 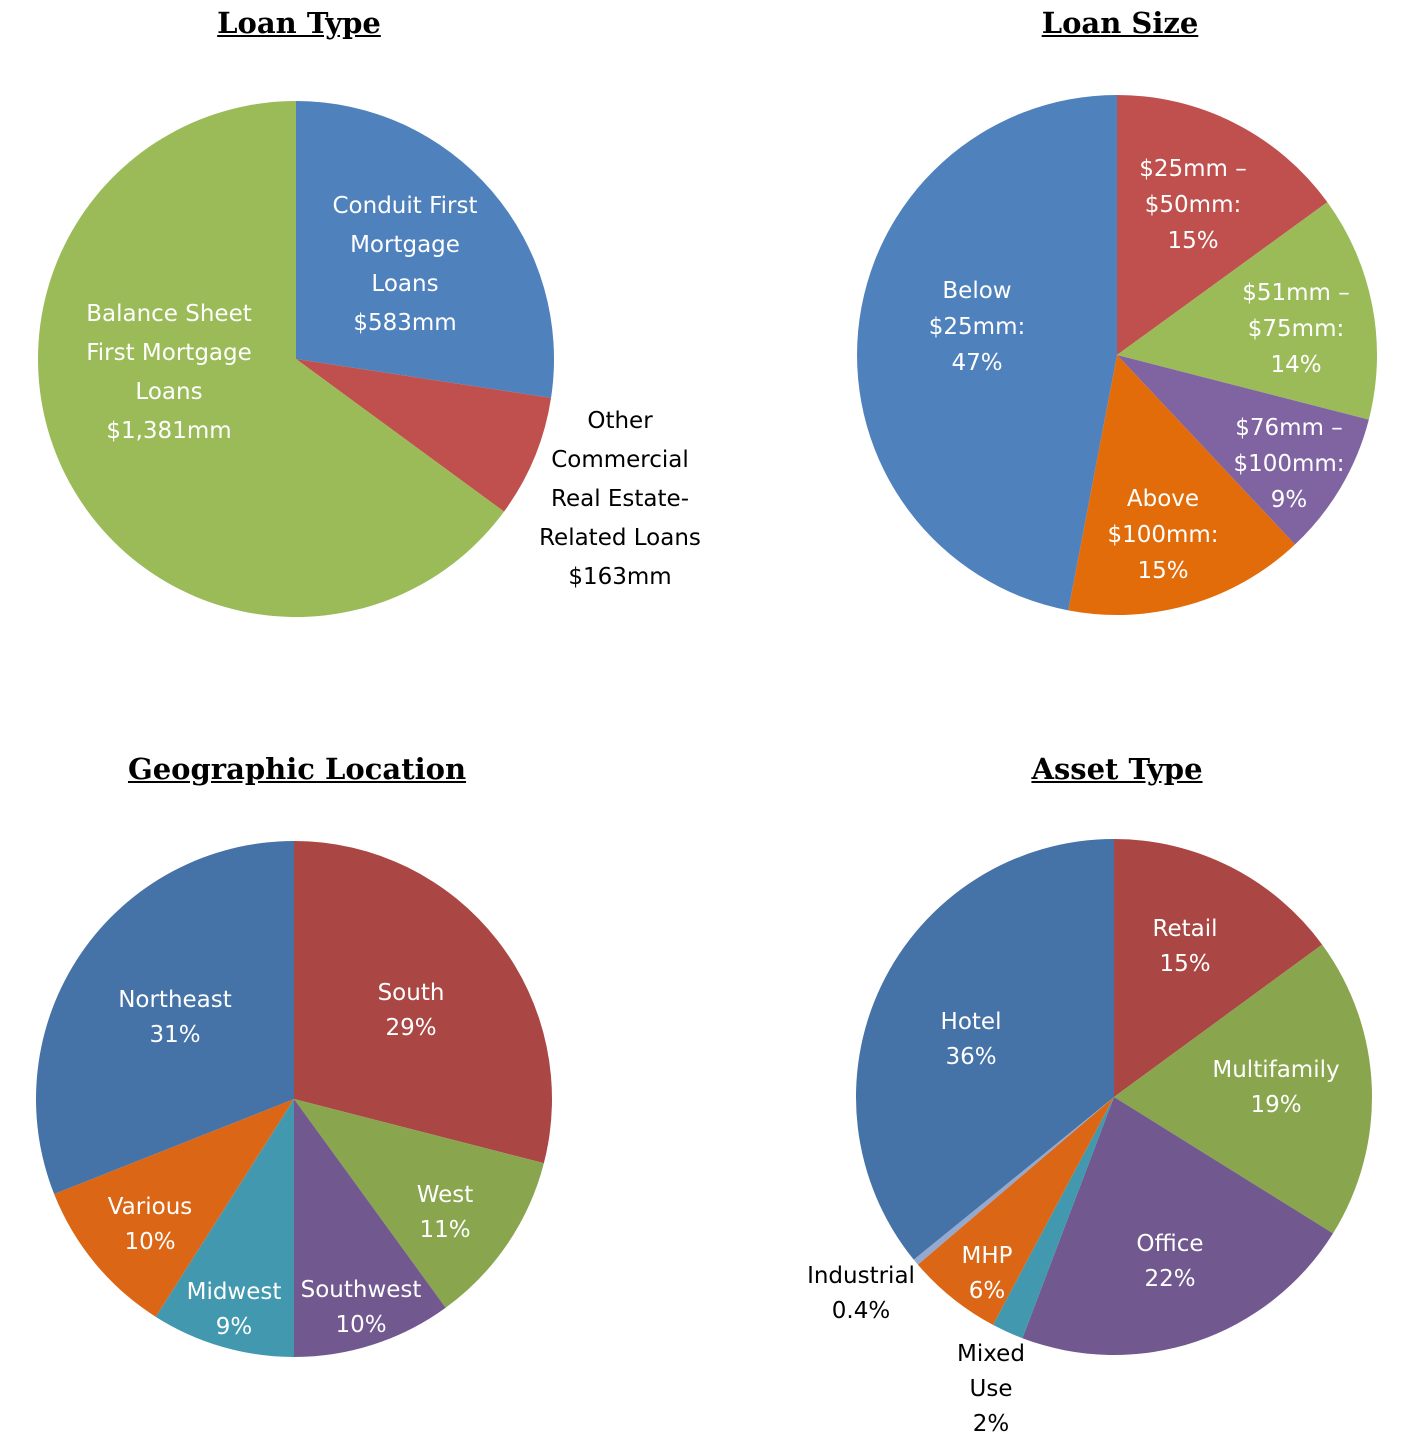 I want to click on pie-slice-office, so click(x=1178, y=1226).